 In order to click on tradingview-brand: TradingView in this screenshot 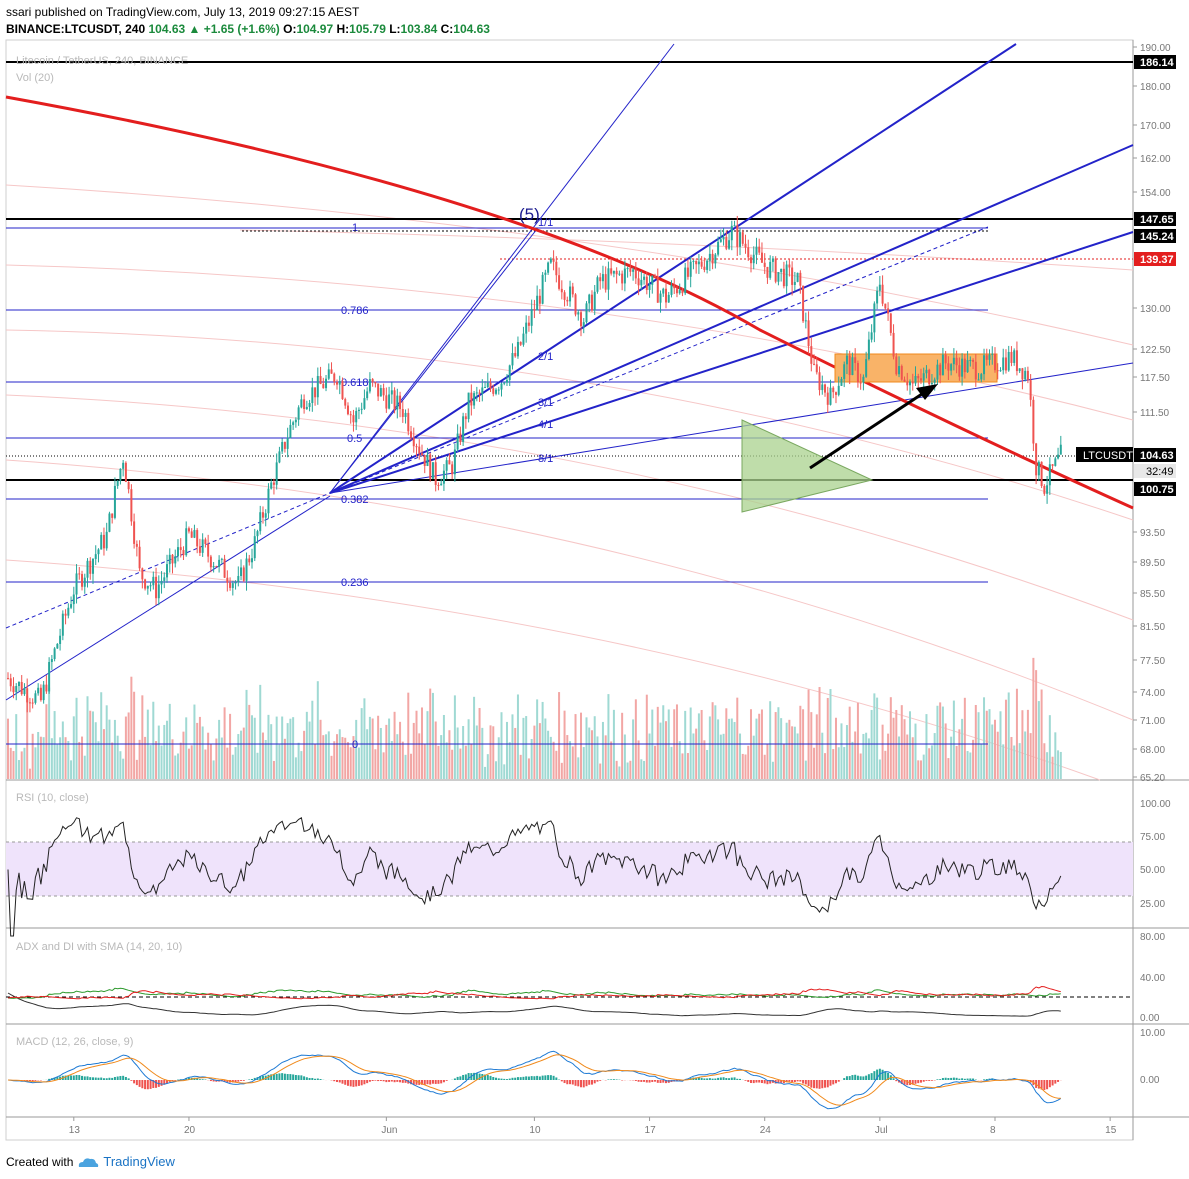, I will do `click(139, 1161)`.